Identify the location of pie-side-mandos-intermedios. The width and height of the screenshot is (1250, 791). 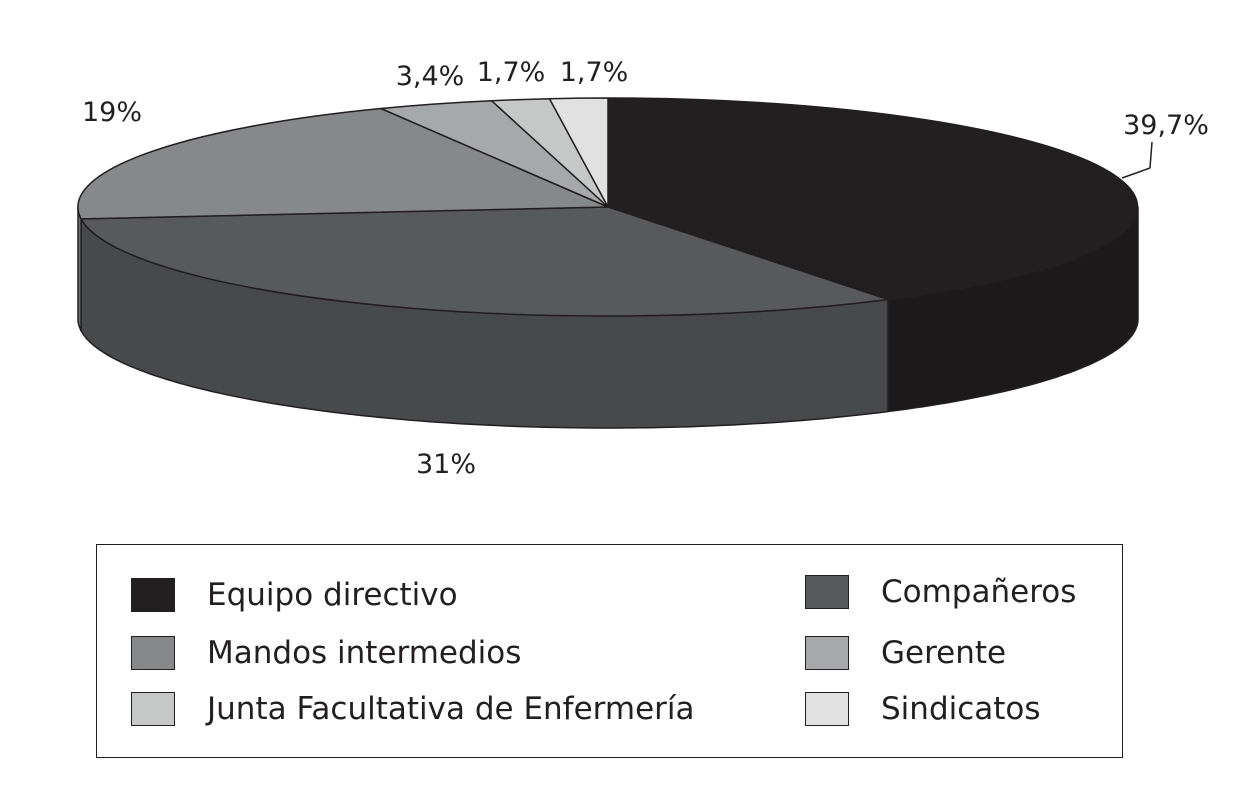
(79, 269).